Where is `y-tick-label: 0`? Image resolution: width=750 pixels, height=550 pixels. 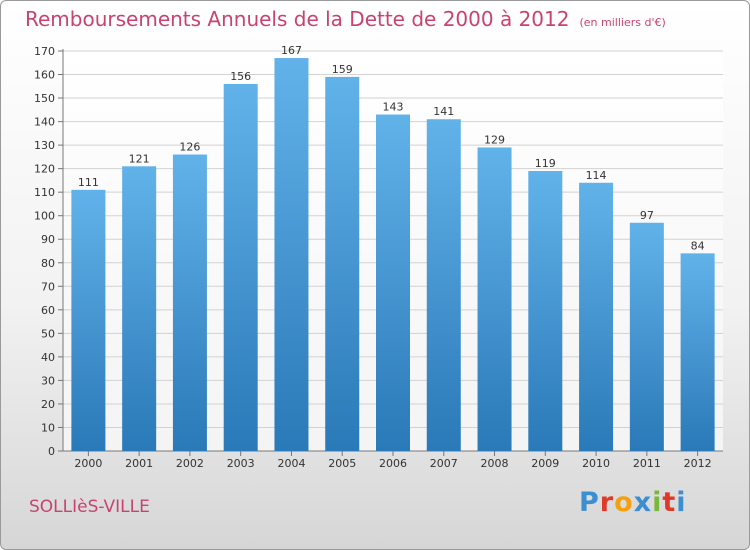 y-tick-label: 0 is located at coordinates (51, 451).